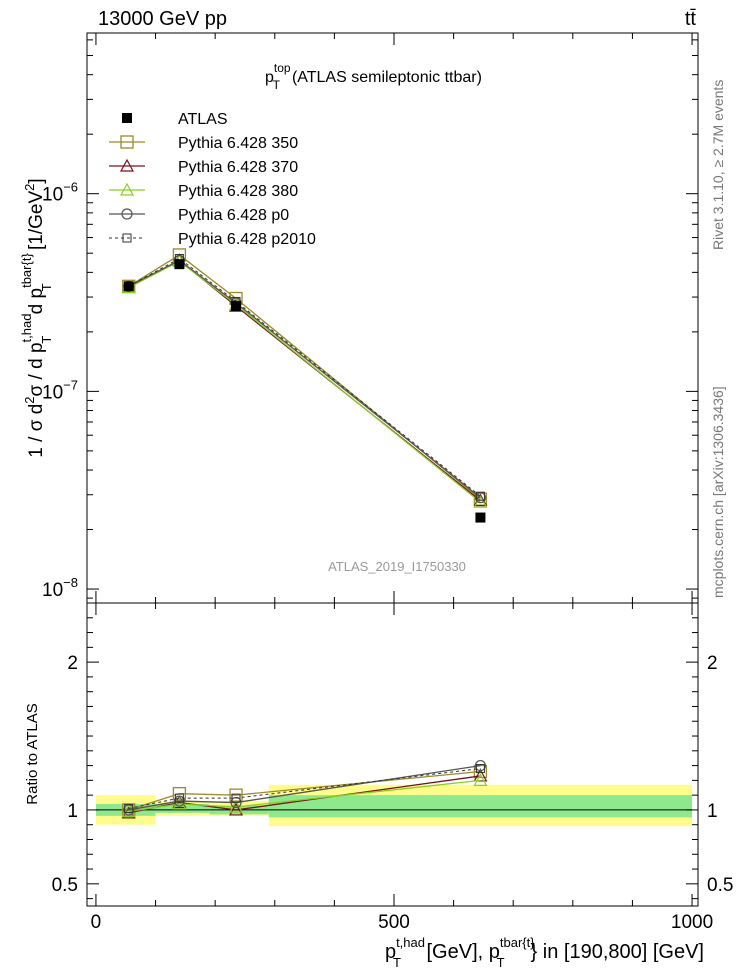 The height and width of the screenshot is (972, 746). I want to click on ratio-data-series, so click(304, 789).